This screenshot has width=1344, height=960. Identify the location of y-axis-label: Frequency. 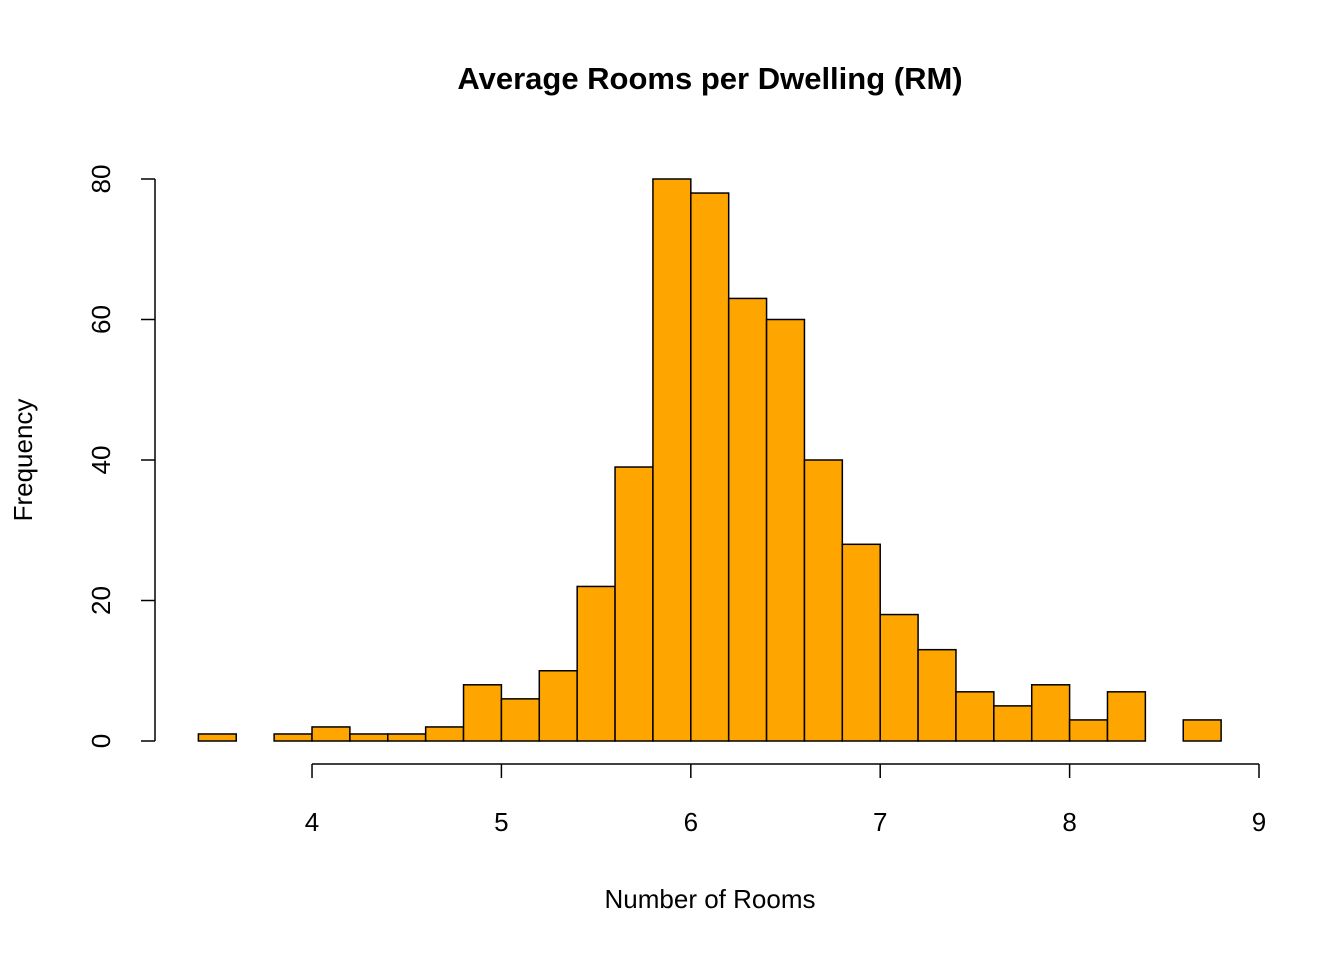
(23, 460).